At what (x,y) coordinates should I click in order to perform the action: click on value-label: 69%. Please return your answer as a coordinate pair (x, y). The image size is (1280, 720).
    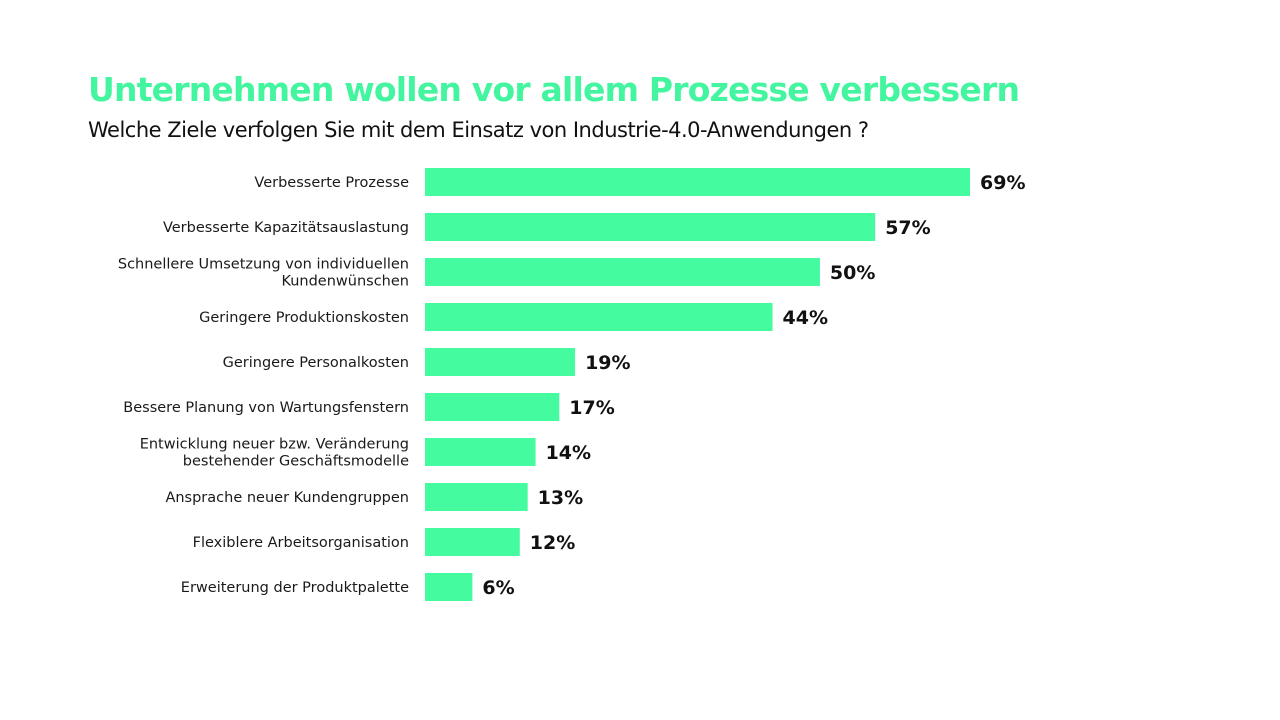
    Looking at the image, I should click on (1002, 183).